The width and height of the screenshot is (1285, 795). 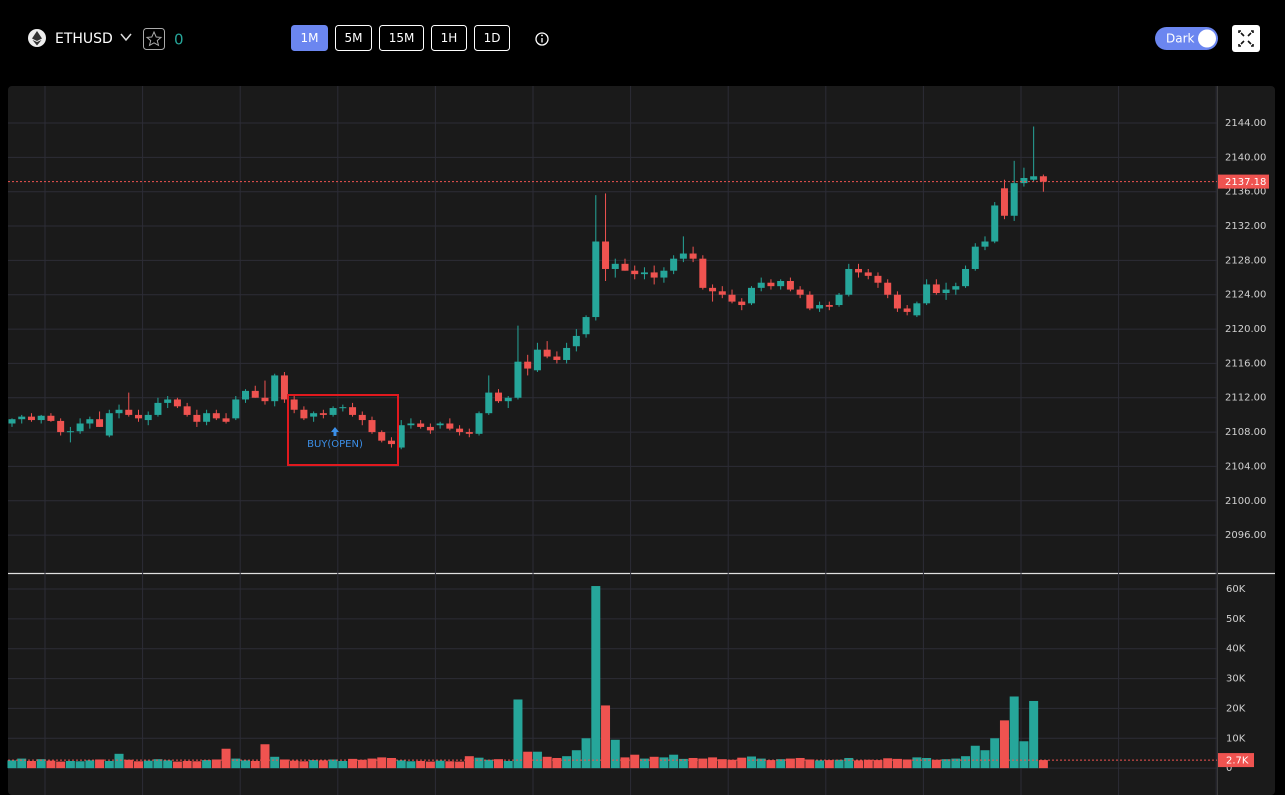 What do you see at coordinates (449, 38) in the screenshot?
I see `interval-button: 1H` at bounding box center [449, 38].